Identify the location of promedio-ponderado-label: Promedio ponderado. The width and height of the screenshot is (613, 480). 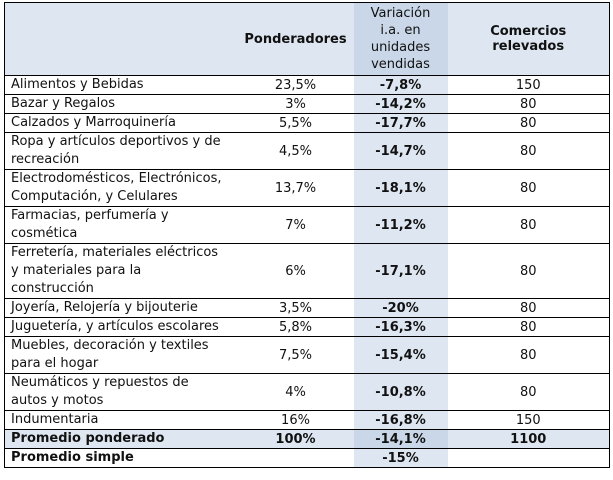
(121, 439).